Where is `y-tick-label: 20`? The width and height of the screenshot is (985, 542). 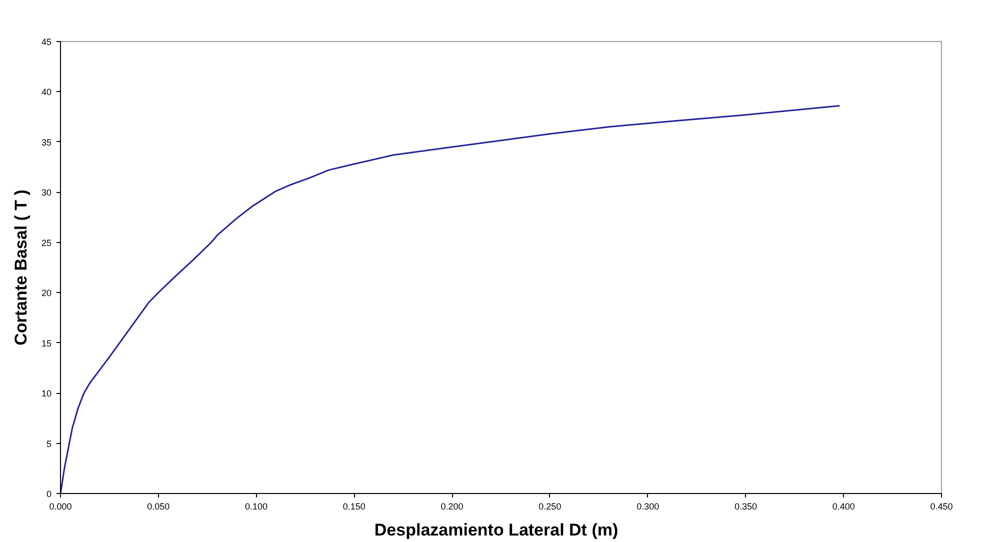
y-tick-label: 20 is located at coordinates (46, 293).